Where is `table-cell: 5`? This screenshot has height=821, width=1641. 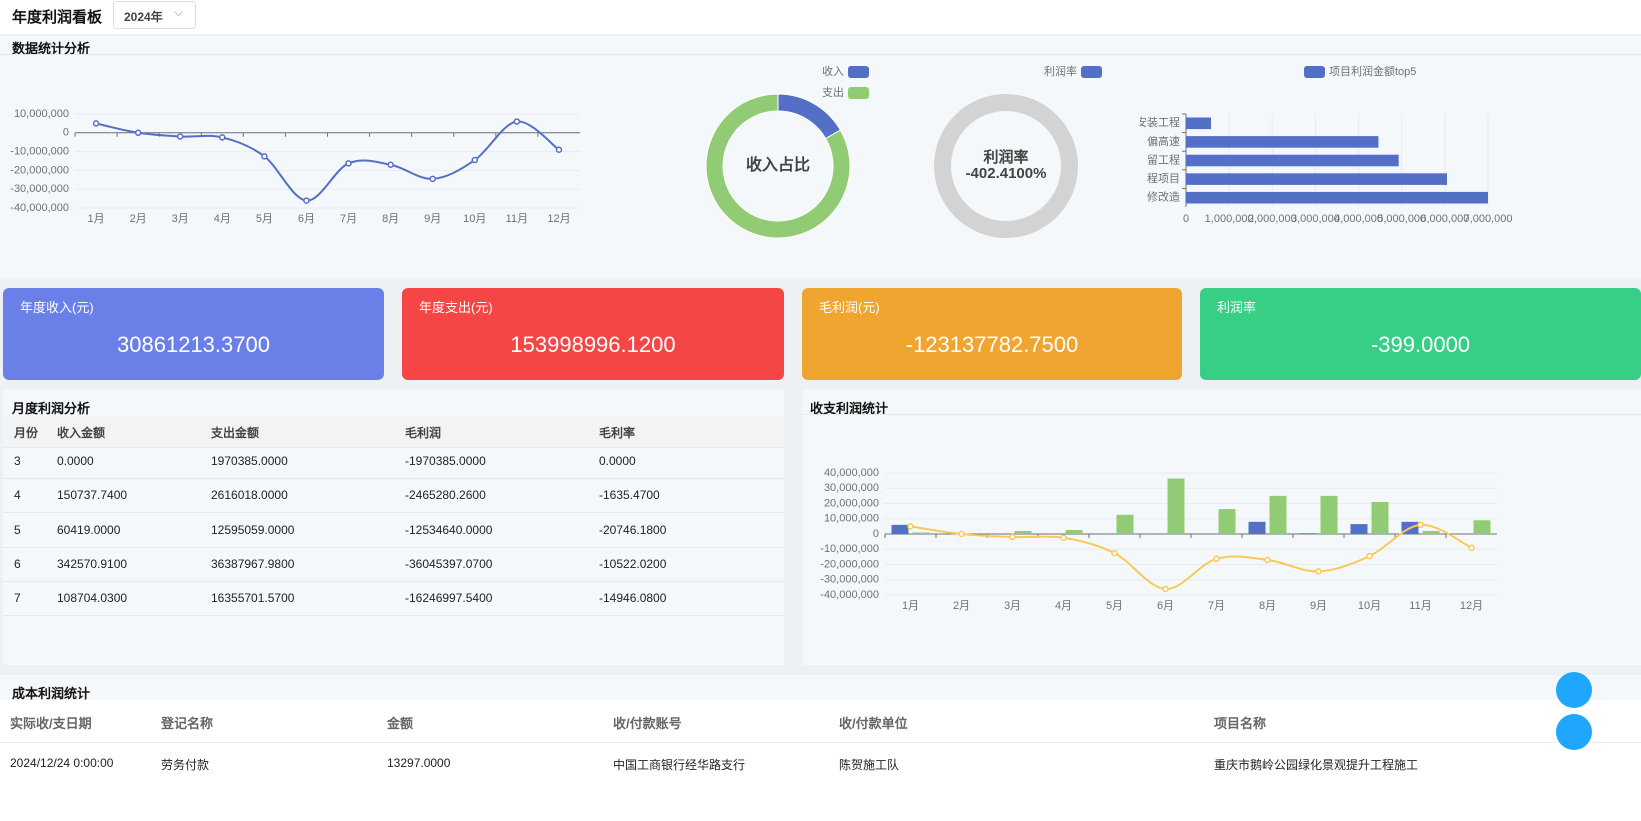
table-cell: 5 is located at coordinates (17, 530).